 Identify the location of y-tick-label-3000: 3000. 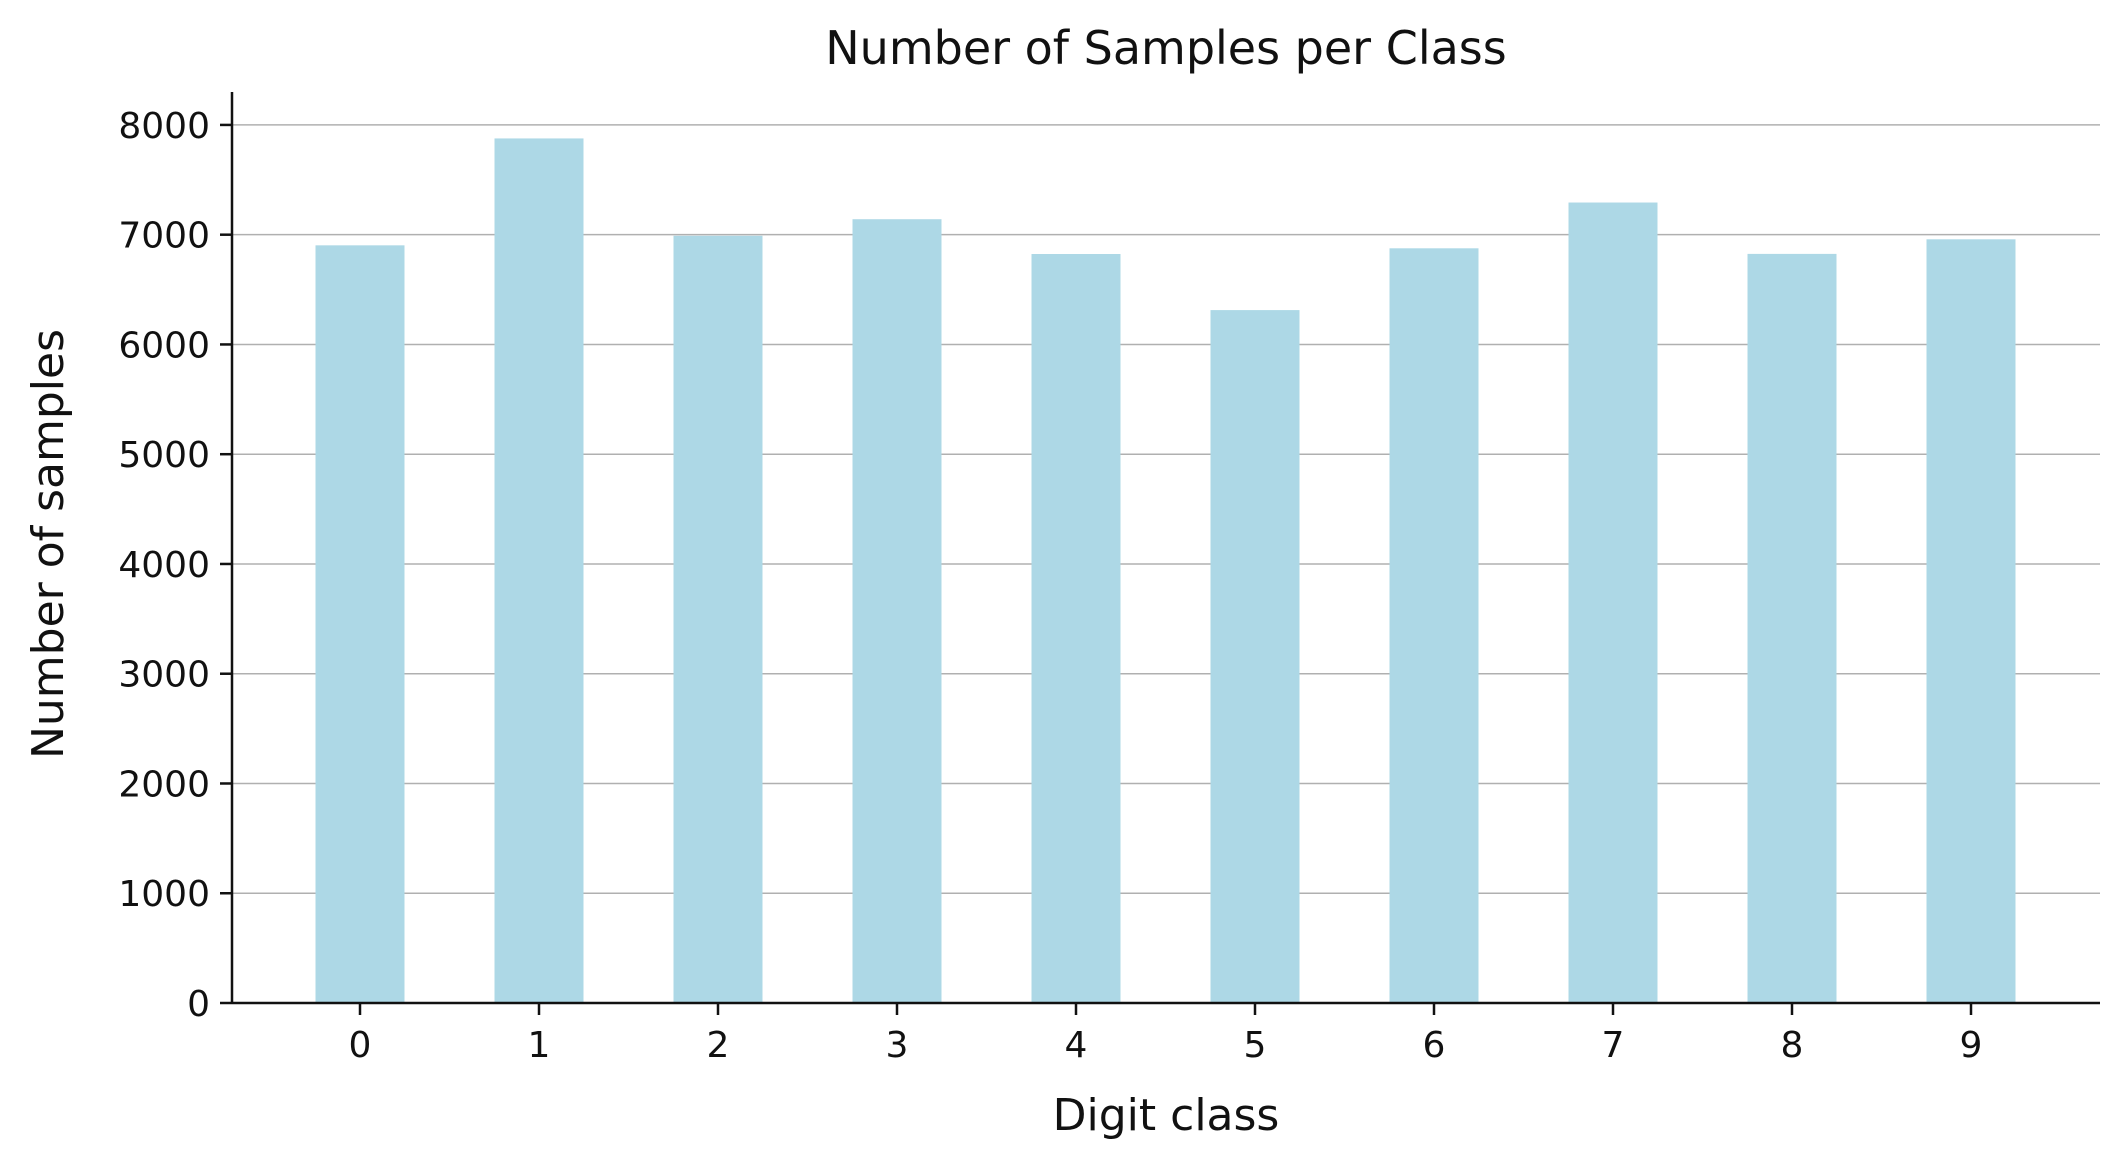
(164, 675).